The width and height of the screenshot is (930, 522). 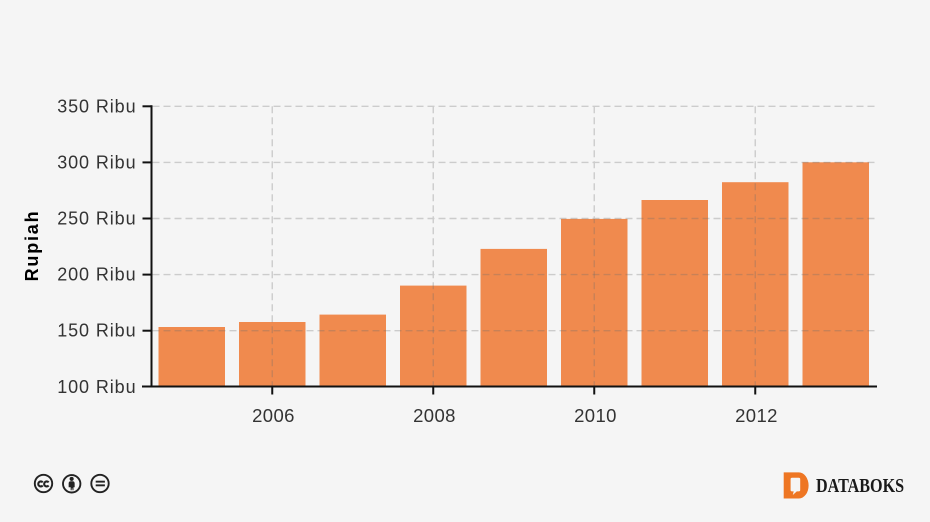 What do you see at coordinates (96, 387) in the screenshot?
I see `svg-text: 100 Ribu` at bounding box center [96, 387].